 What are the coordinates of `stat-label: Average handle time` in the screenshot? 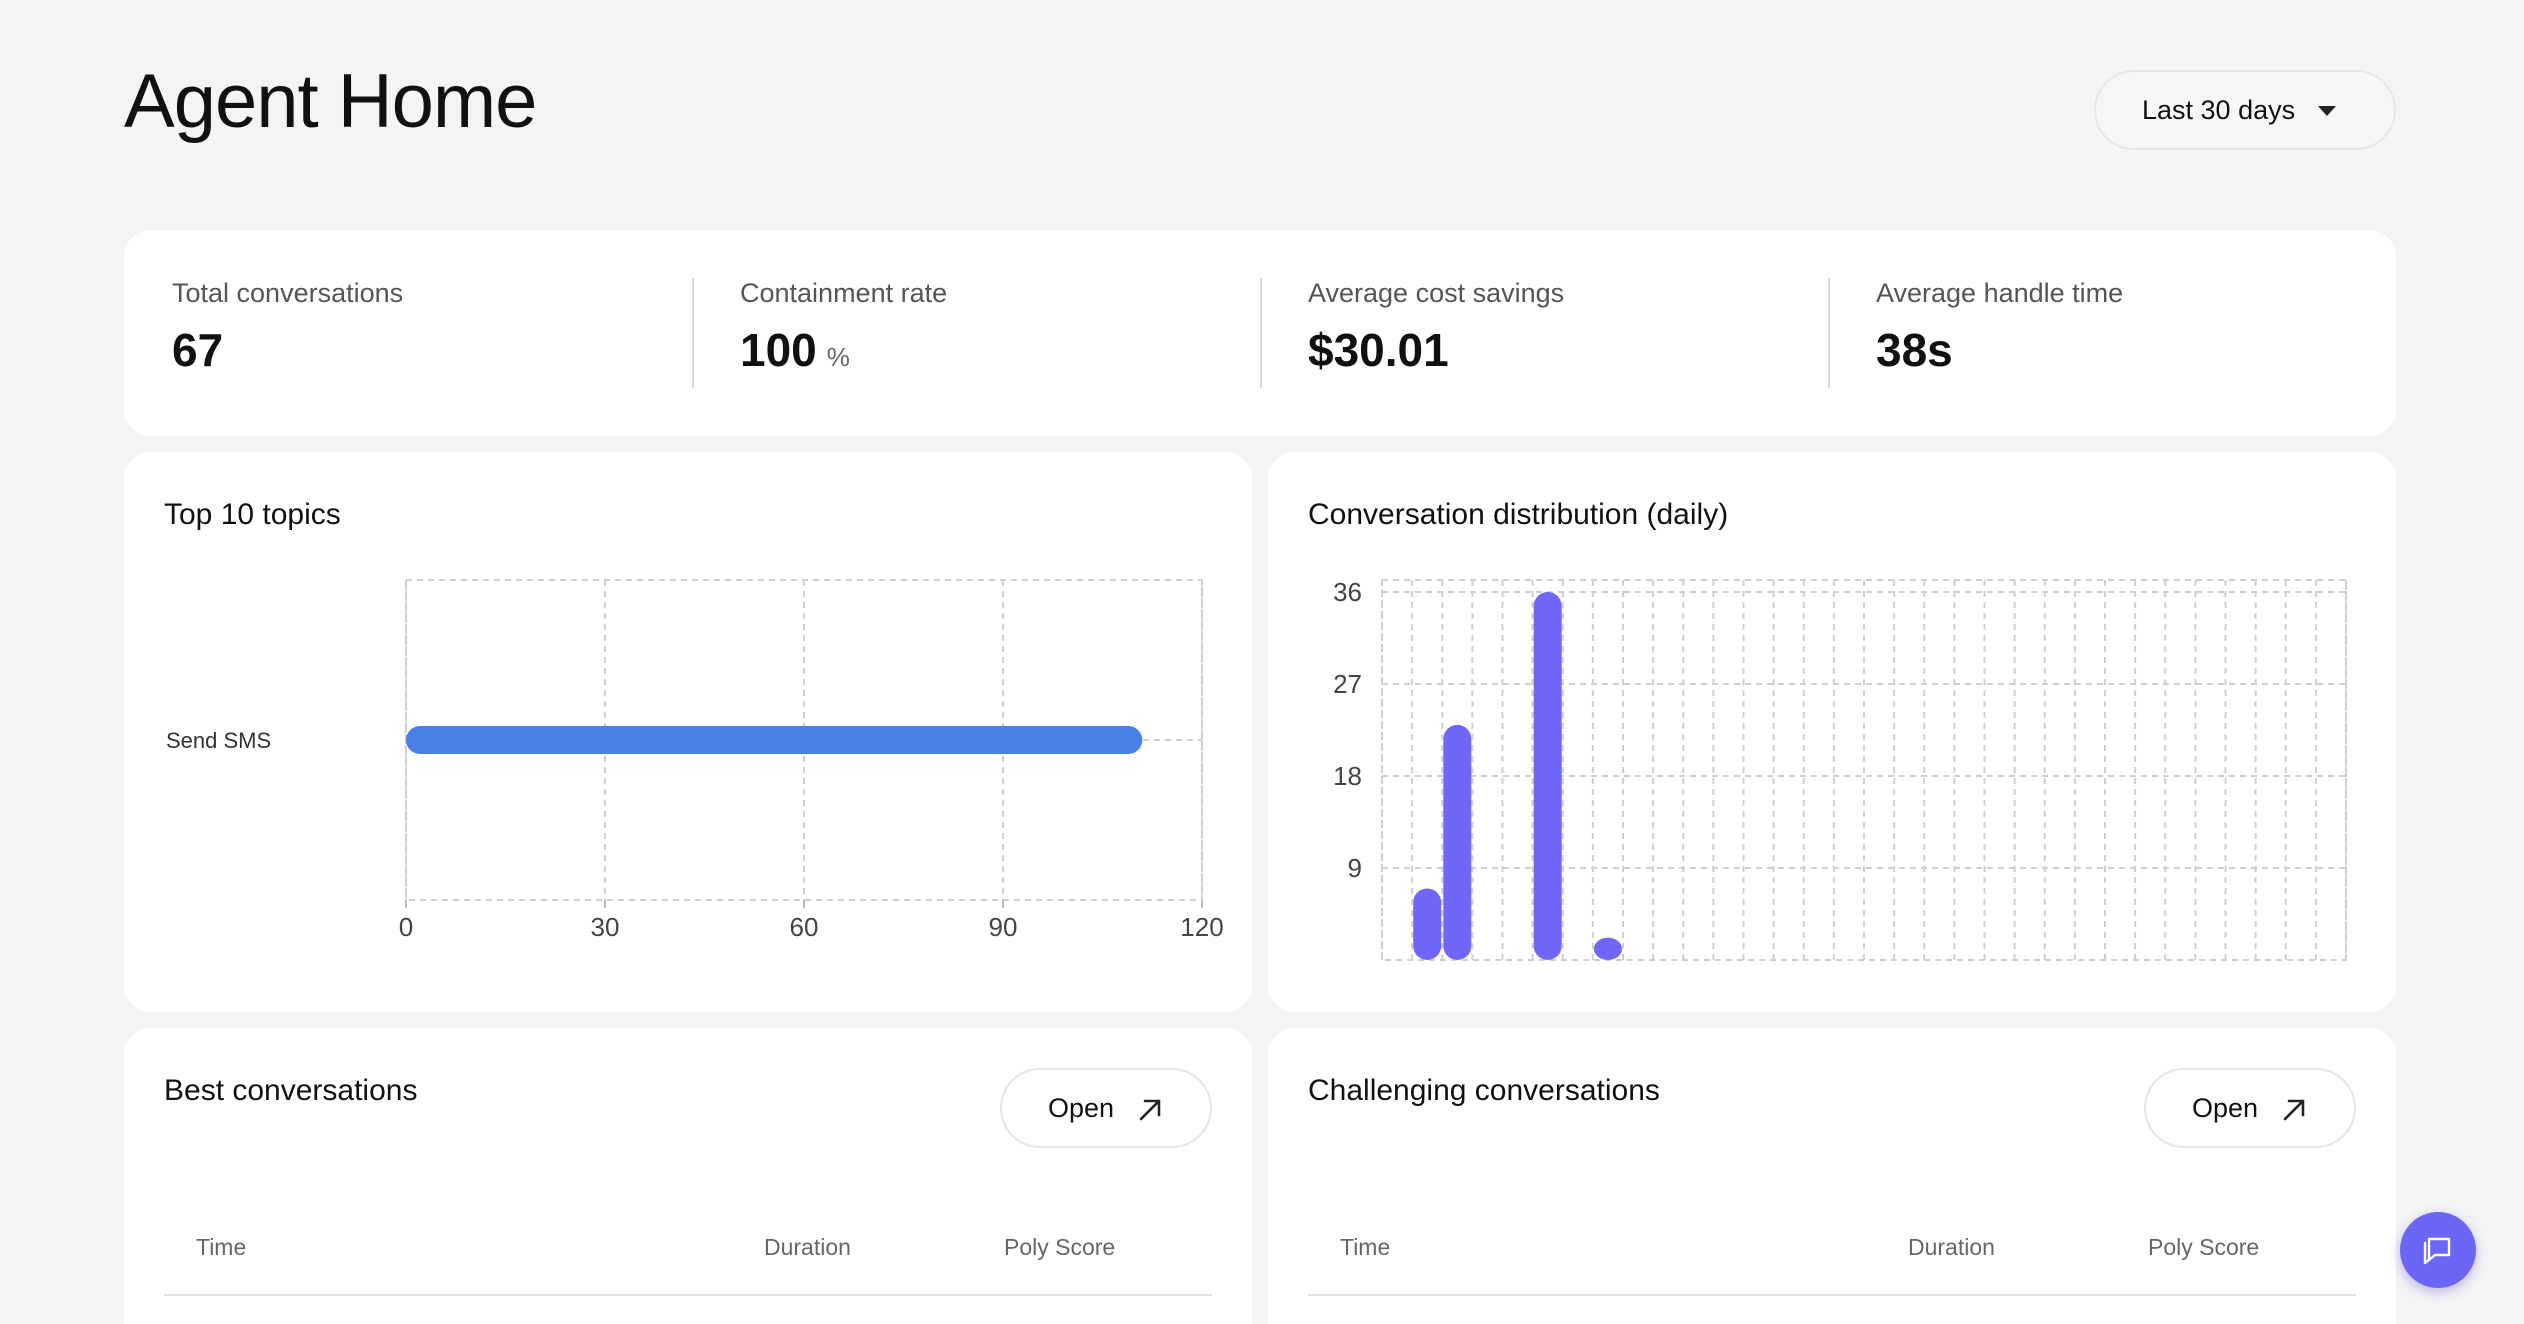 It's located at (2000, 293).